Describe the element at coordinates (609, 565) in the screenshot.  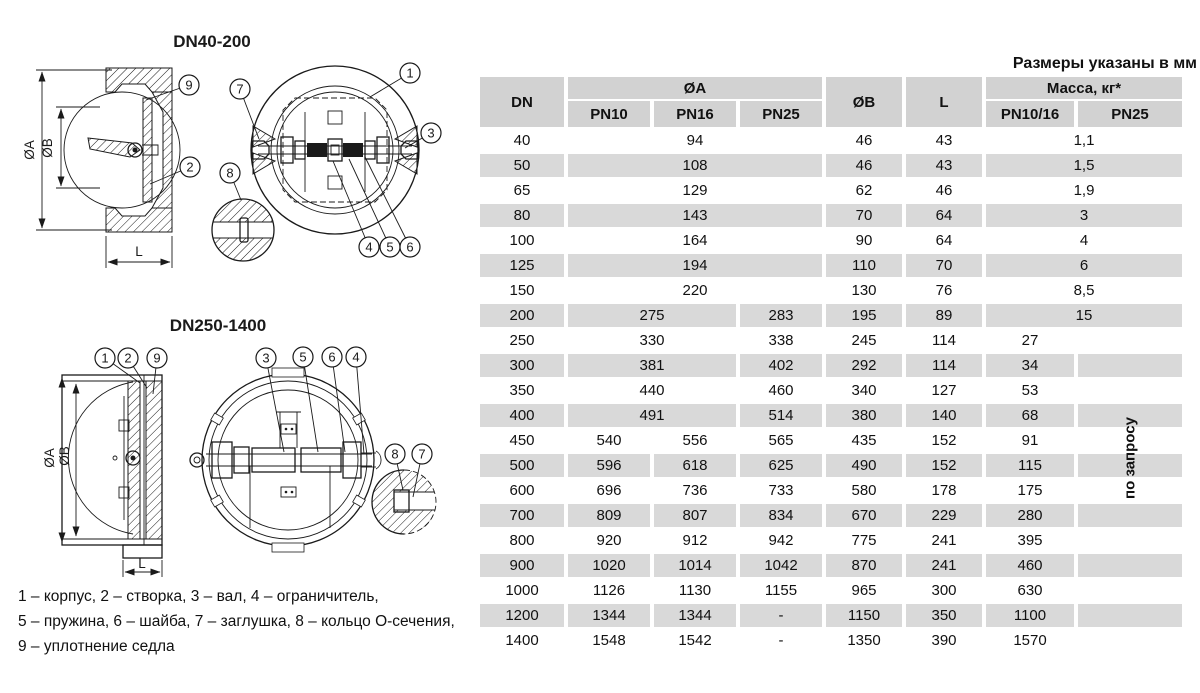
I see `table-cell: 1020` at that location.